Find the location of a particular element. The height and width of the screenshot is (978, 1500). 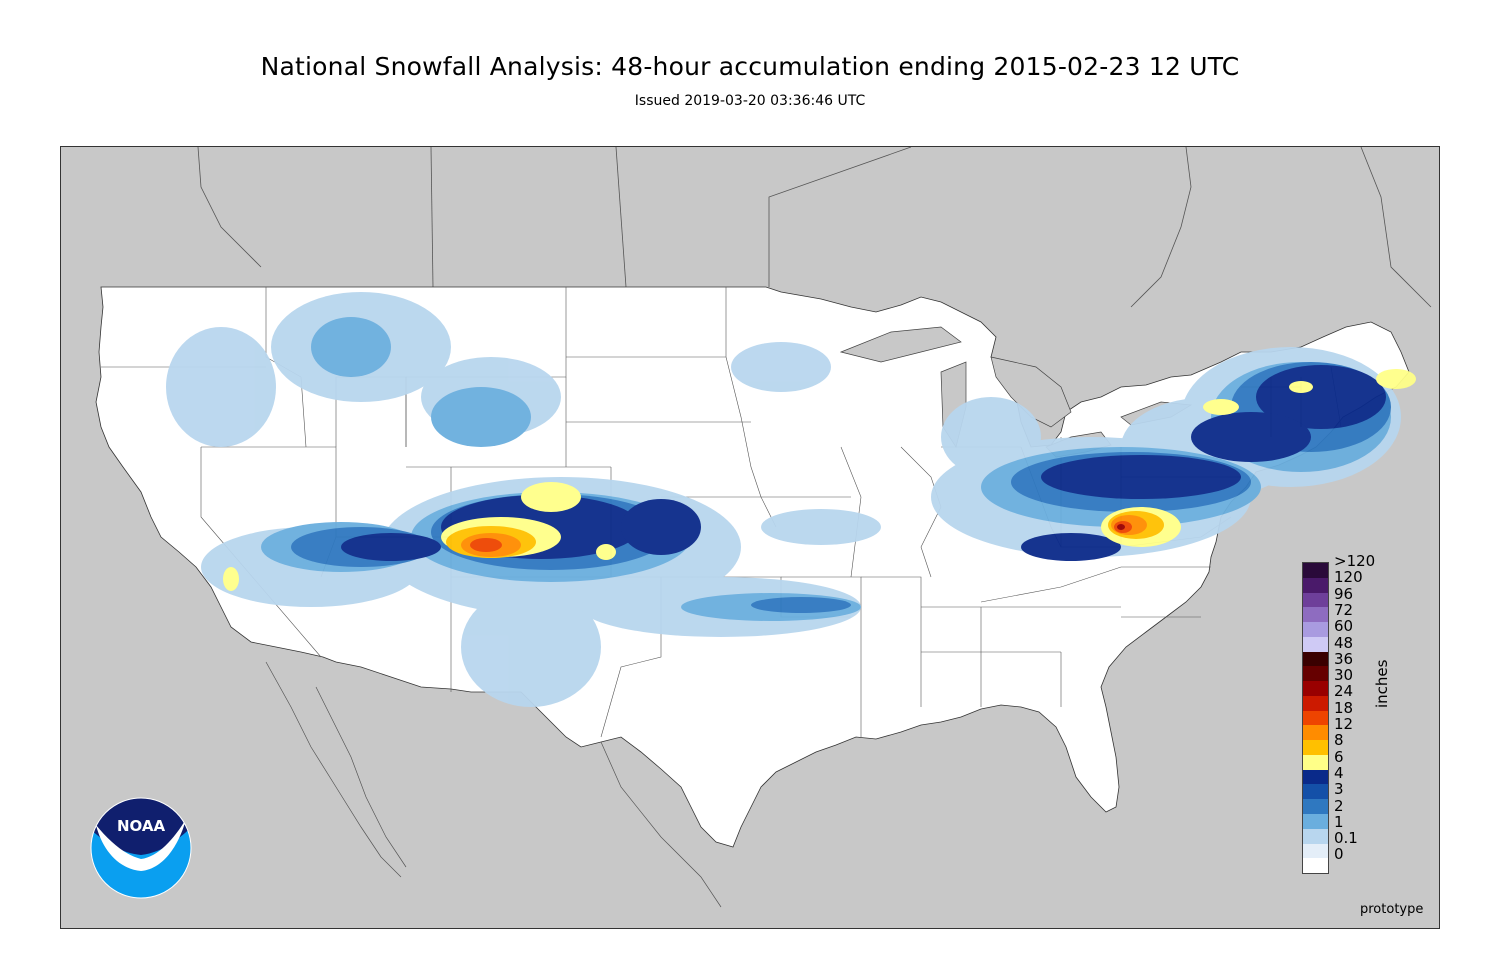

legend-unit: inches is located at coordinates (1382, 683).